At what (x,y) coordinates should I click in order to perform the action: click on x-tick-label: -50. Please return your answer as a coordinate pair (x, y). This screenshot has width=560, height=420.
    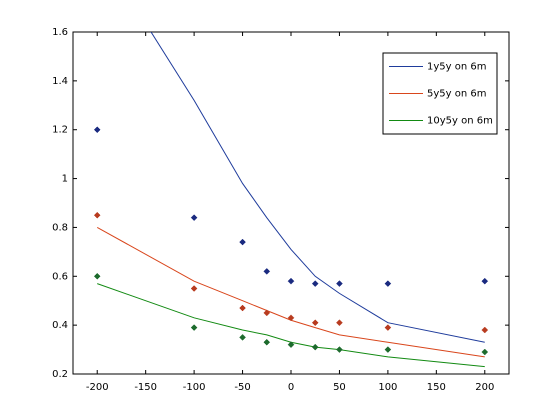
    Looking at the image, I should click on (242, 387).